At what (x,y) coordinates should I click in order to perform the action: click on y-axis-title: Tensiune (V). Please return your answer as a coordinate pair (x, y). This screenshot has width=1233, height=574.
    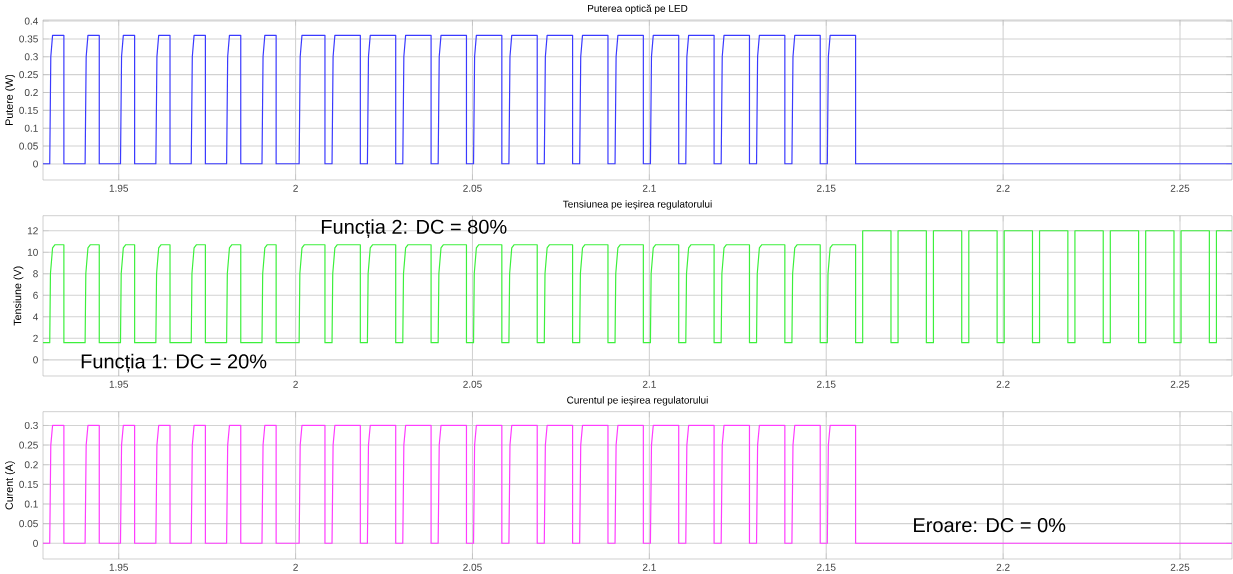
    Looking at the image, I should click on (18, 296).